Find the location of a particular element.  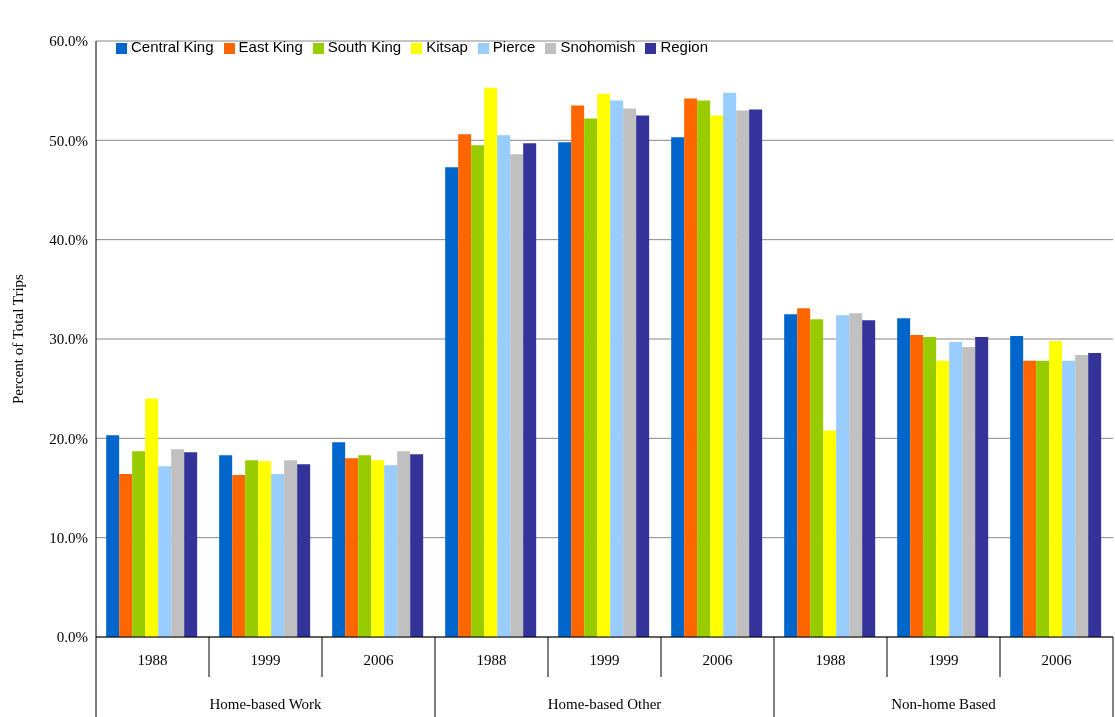

y-tick-label: 0.0% is located at coordinates (72, 637).